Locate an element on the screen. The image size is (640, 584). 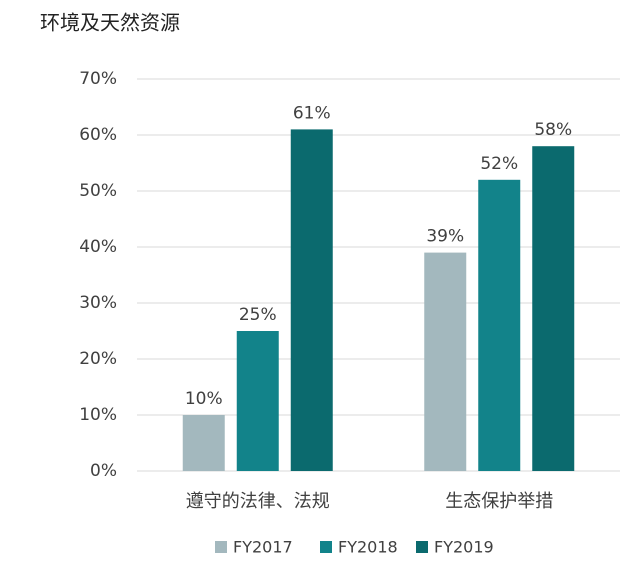
value-label: 25% is located at coordinates (258, 315).